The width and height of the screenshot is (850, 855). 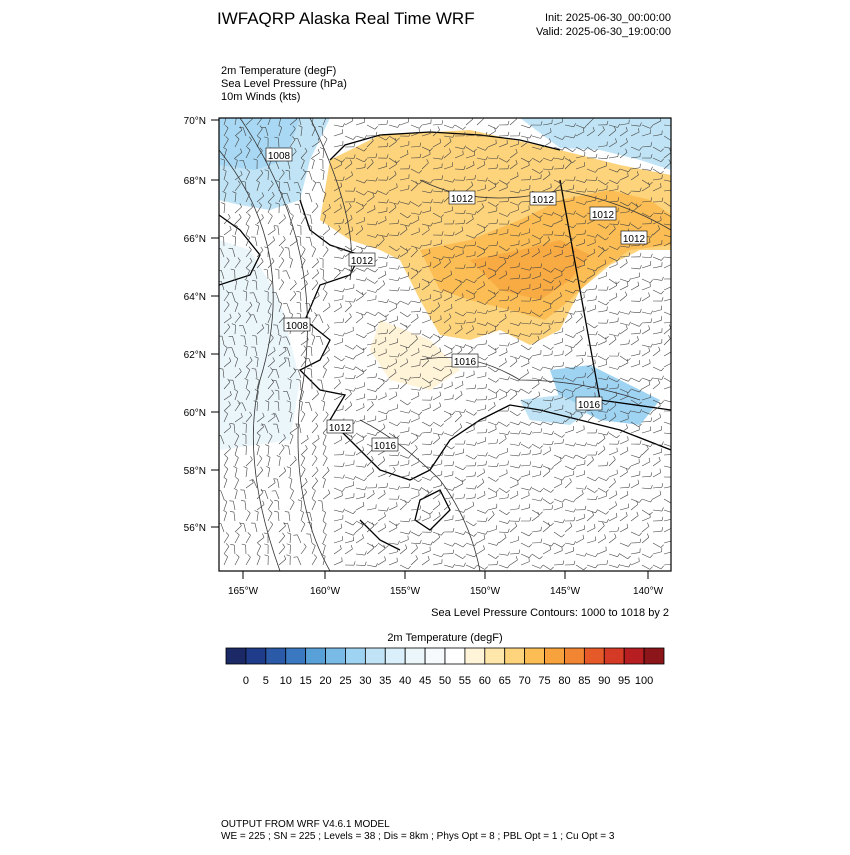 I want to click on lon-label: 165°W, so click(x=243, y=591).